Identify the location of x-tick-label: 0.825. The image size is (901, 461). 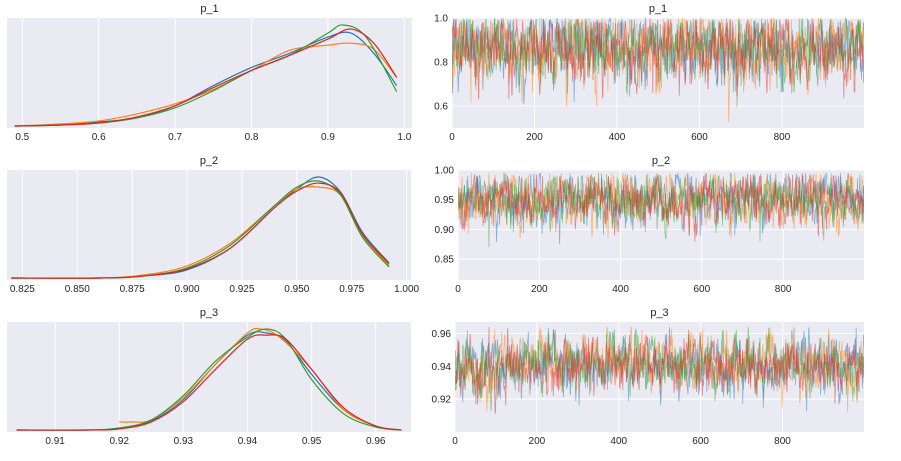
(22, 289).